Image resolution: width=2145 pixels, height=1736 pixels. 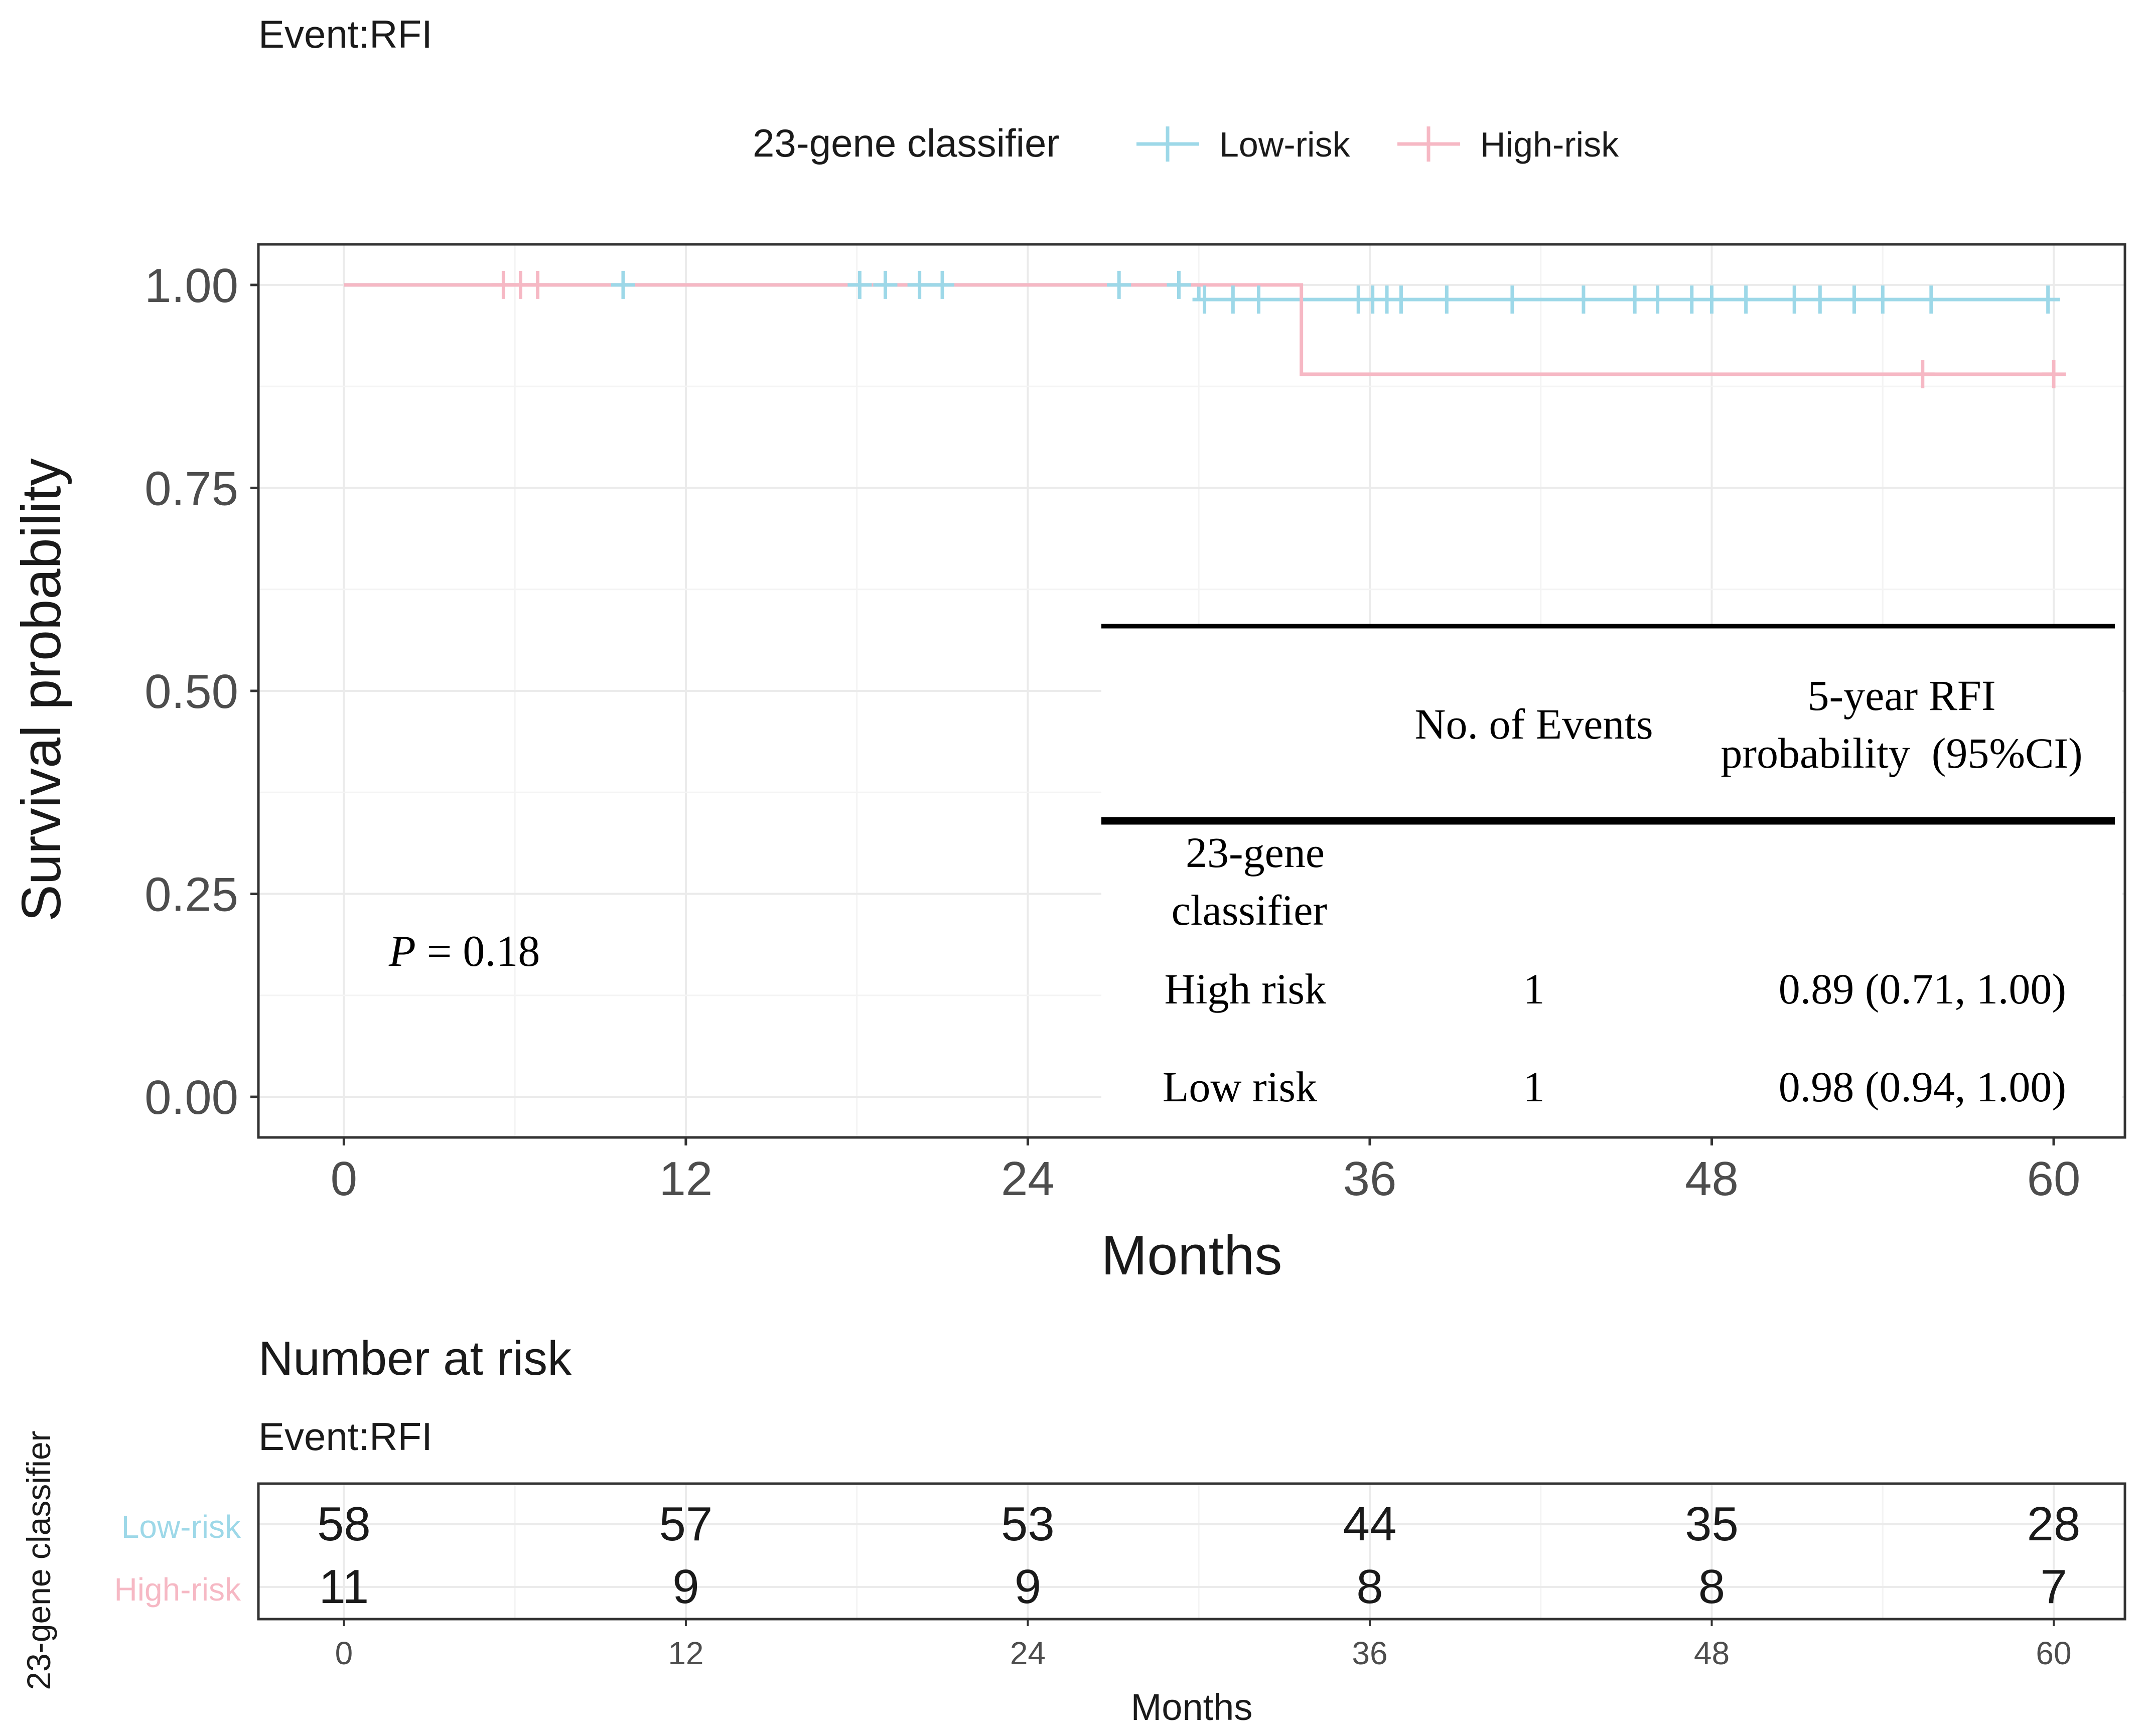 I want to click on risk-table-subtitle: Event:RFI, so click(x=345, y=1436).